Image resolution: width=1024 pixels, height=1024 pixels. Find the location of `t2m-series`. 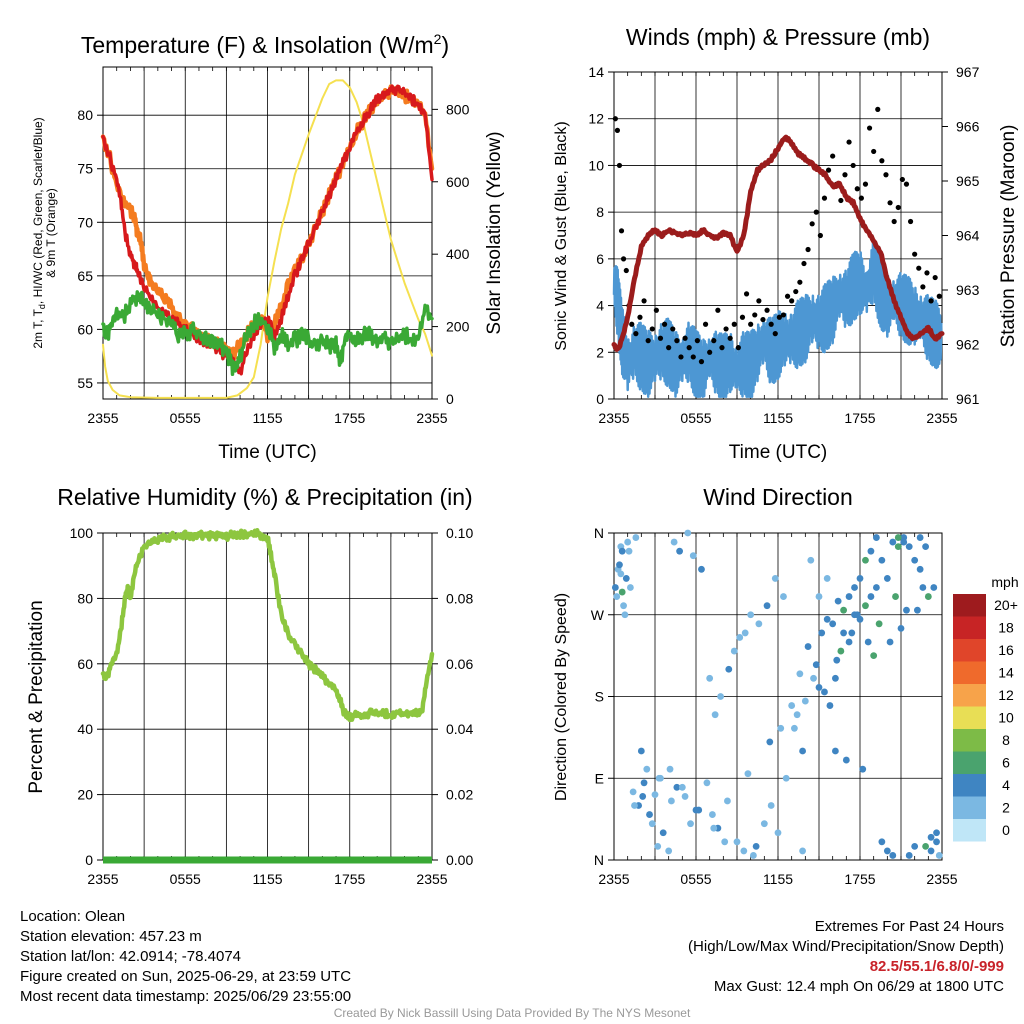

t2m-series is located at coordinates (267, 230).